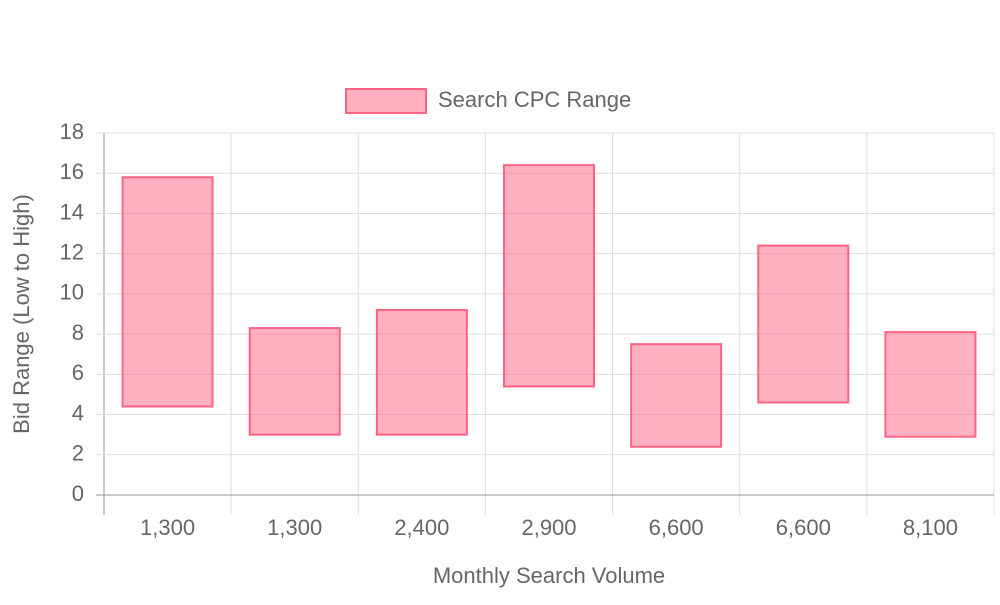 Image resolution: width=1000 pixels, height=605 pixels. Describe the element at coordinates (78, 412) in the screenshot. I see `y-tick-label: 4` at that location.